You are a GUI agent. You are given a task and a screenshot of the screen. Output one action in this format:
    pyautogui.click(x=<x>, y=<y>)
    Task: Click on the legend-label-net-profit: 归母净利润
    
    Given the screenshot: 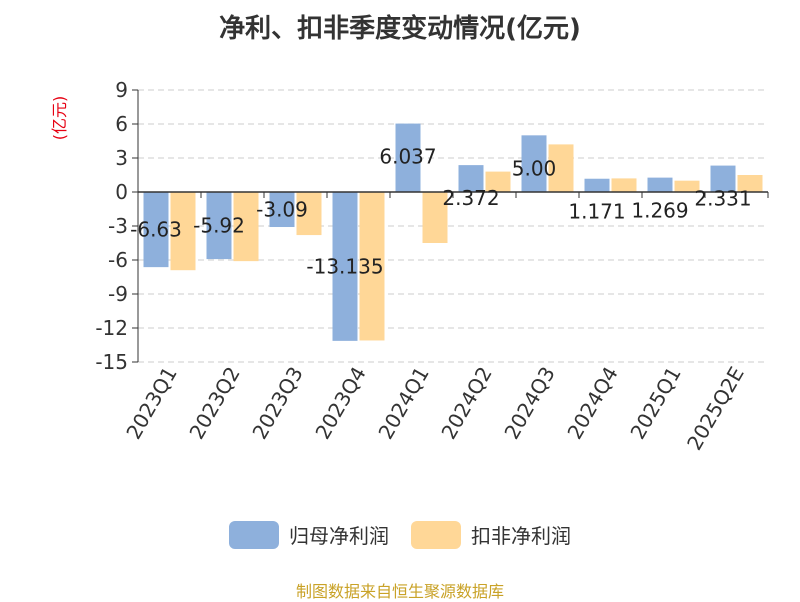 What is the action you would take?
    pyautogui.click(x=339, y=536)
    